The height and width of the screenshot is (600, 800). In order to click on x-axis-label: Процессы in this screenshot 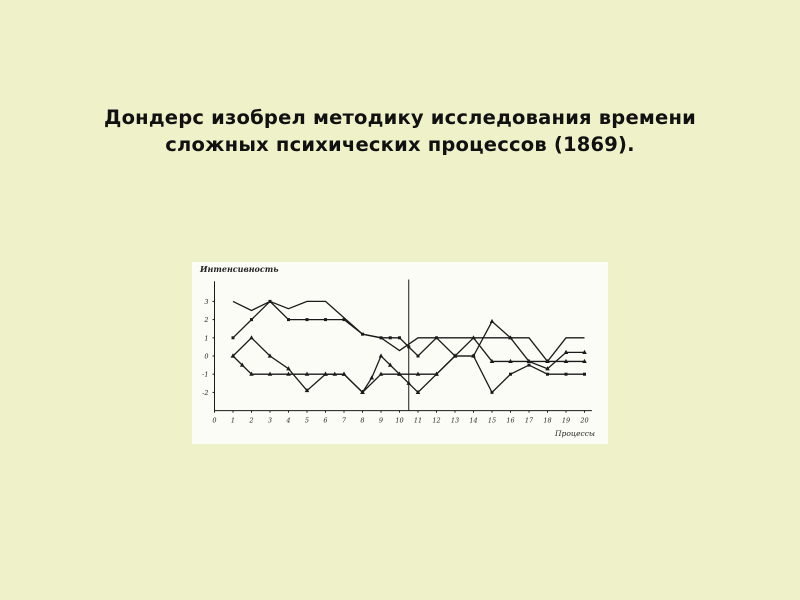, I will do `click(574, 433)`.